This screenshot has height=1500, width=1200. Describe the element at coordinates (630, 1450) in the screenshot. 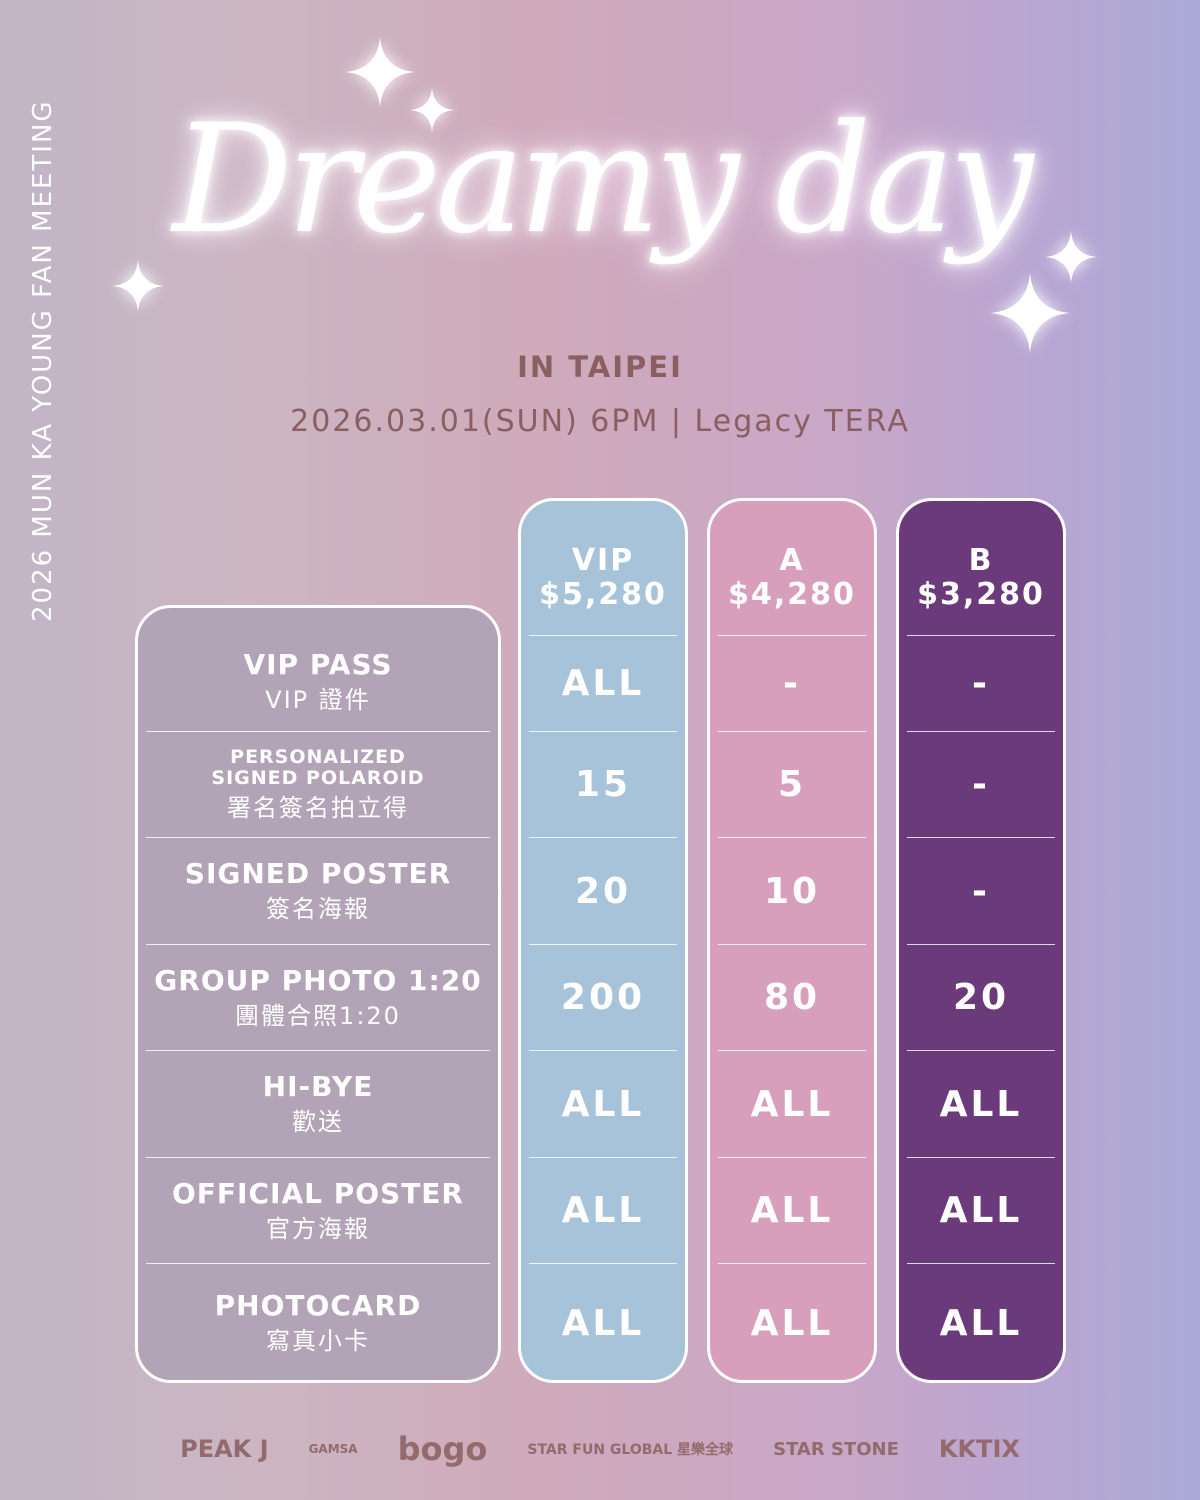

I see `sponsor-logo: STAR FUN GLOBAL 星樂全球` at that location.